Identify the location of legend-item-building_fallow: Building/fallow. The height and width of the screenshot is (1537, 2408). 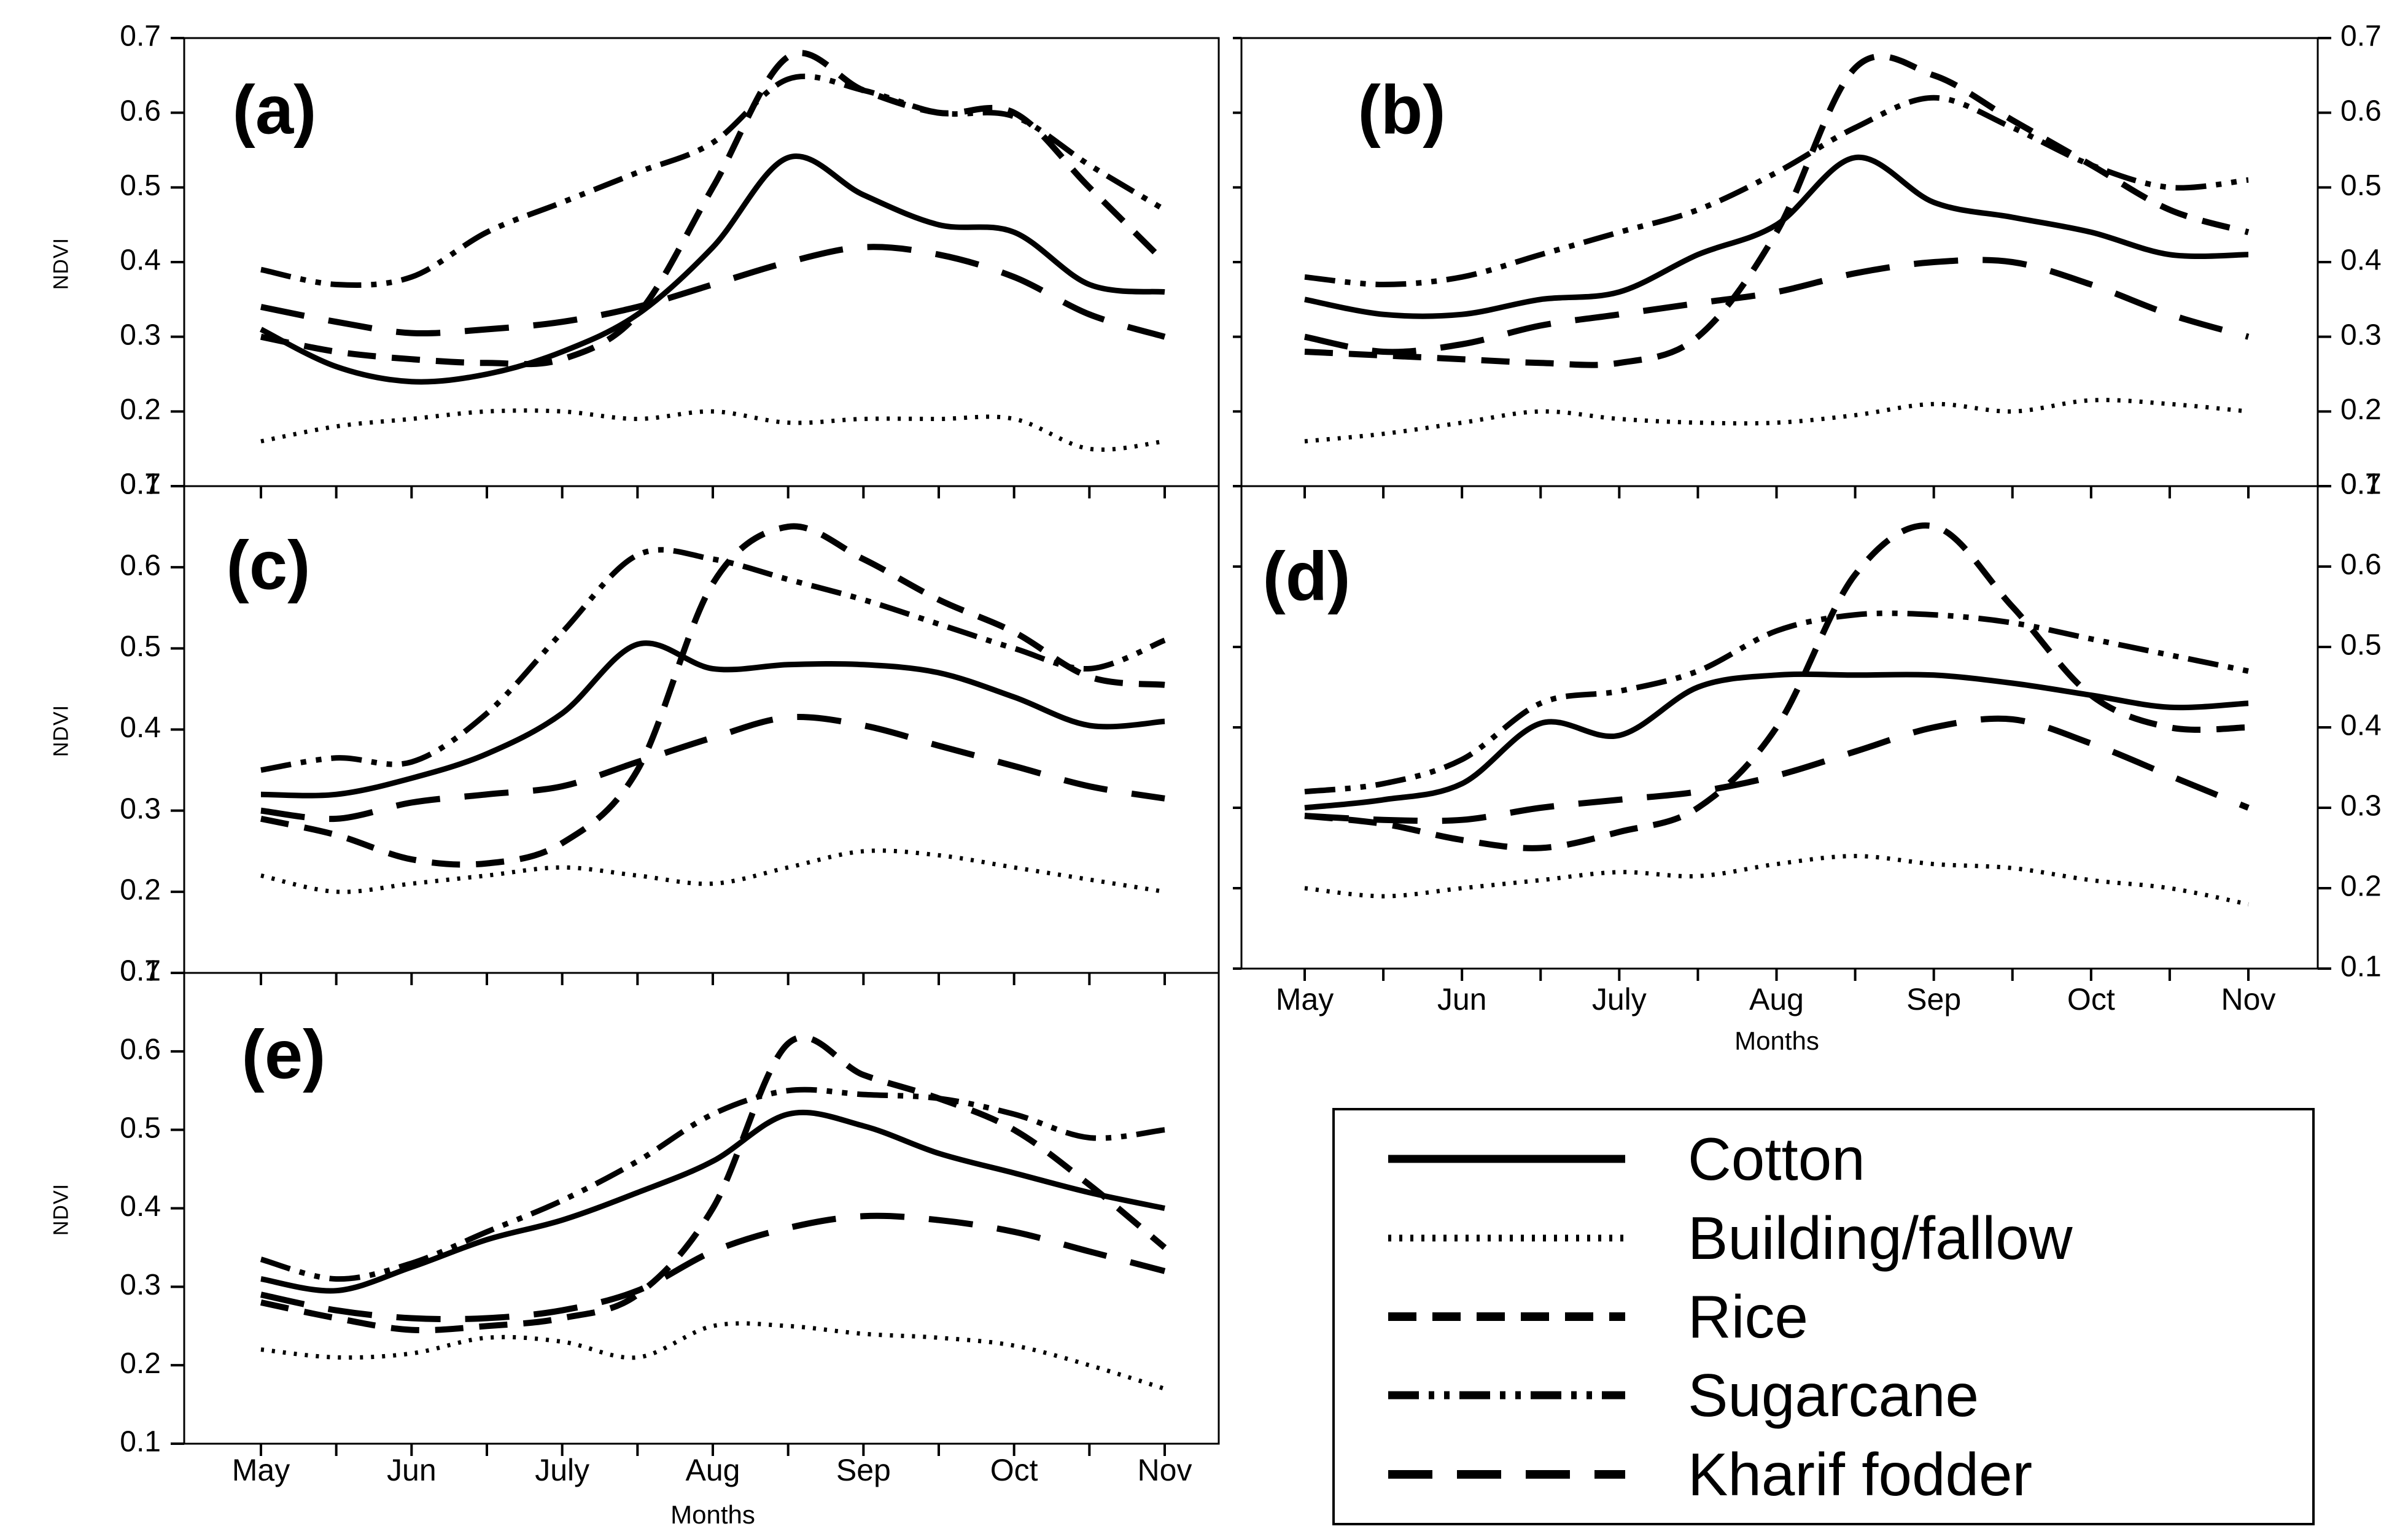
(1850, 1238).